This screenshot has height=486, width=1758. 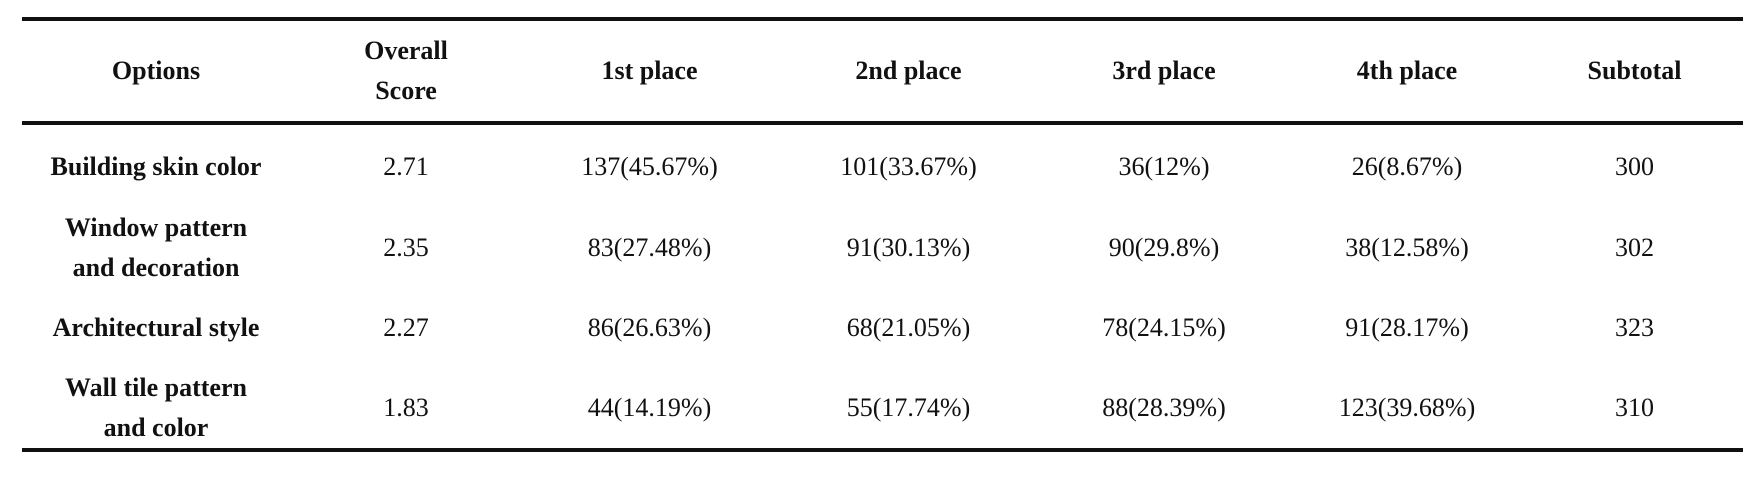 What do you see at coordinates (156, 427) in the screenshot?
I see `cell-line: and color` at bounding box center [156, 427].